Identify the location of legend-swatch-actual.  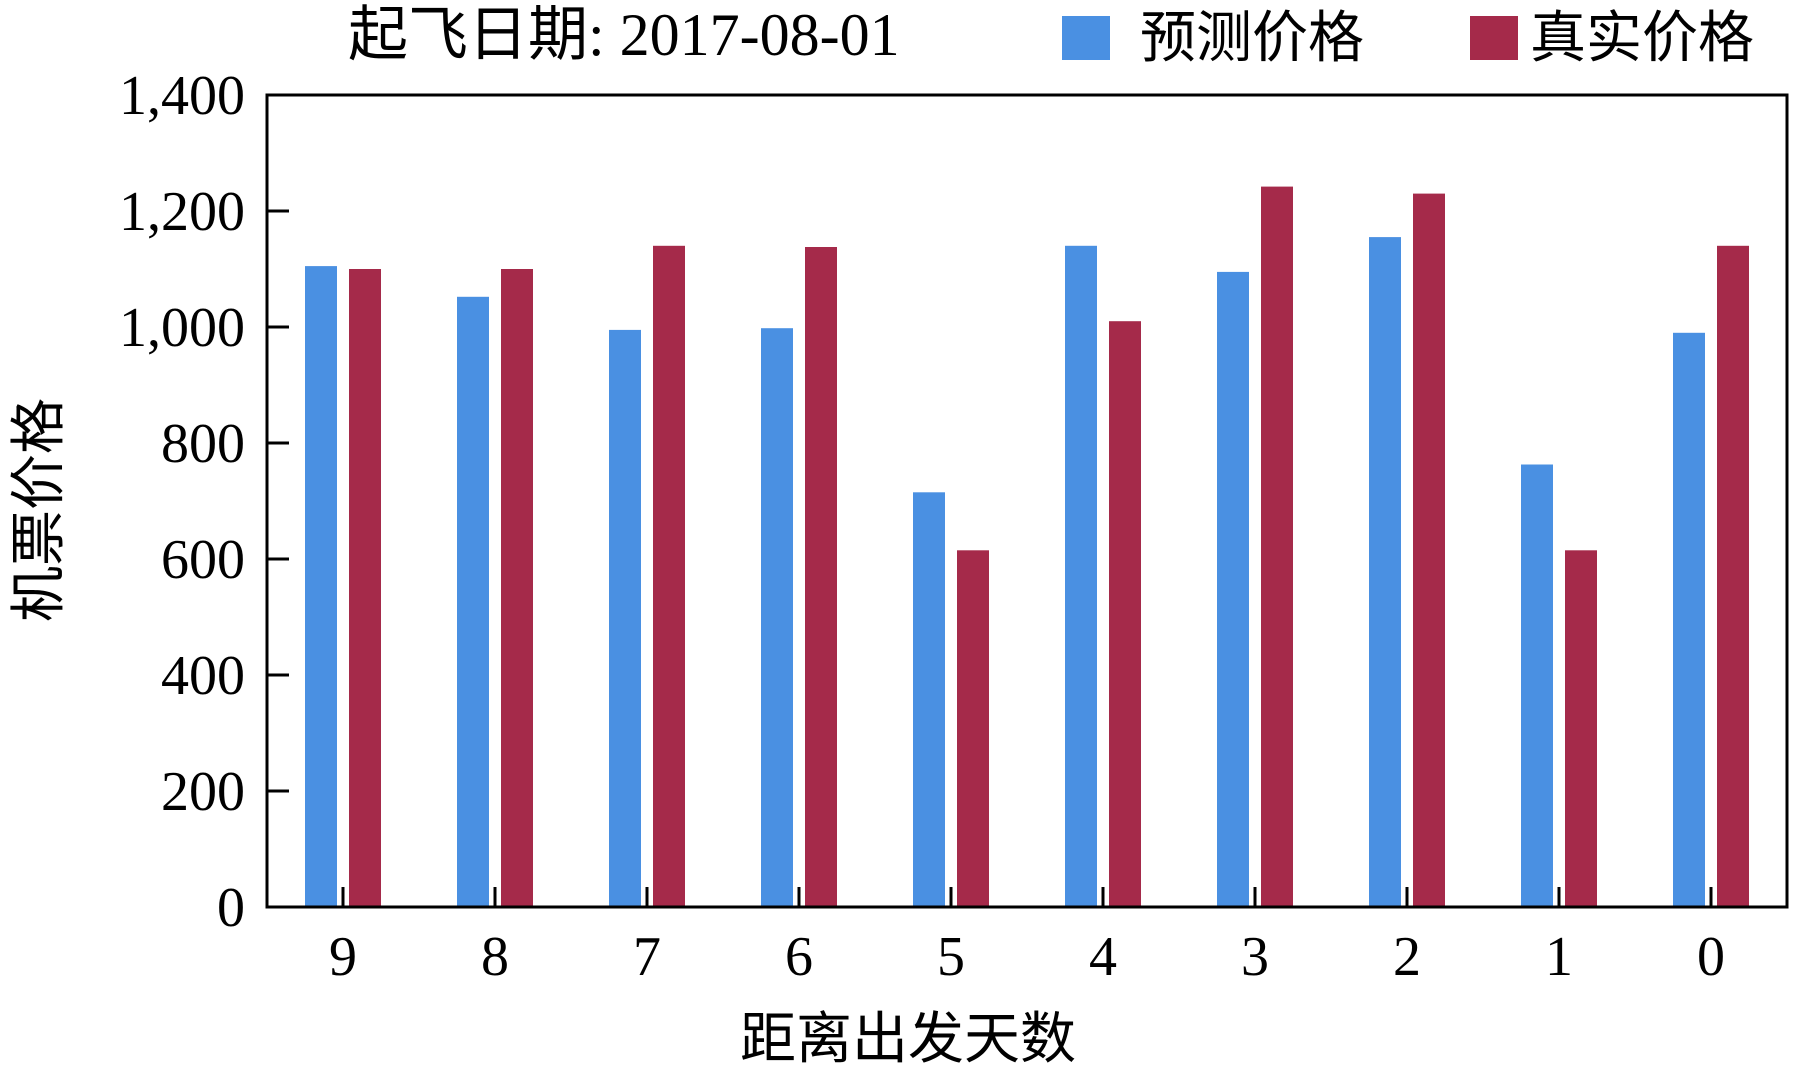
(1494, 38).